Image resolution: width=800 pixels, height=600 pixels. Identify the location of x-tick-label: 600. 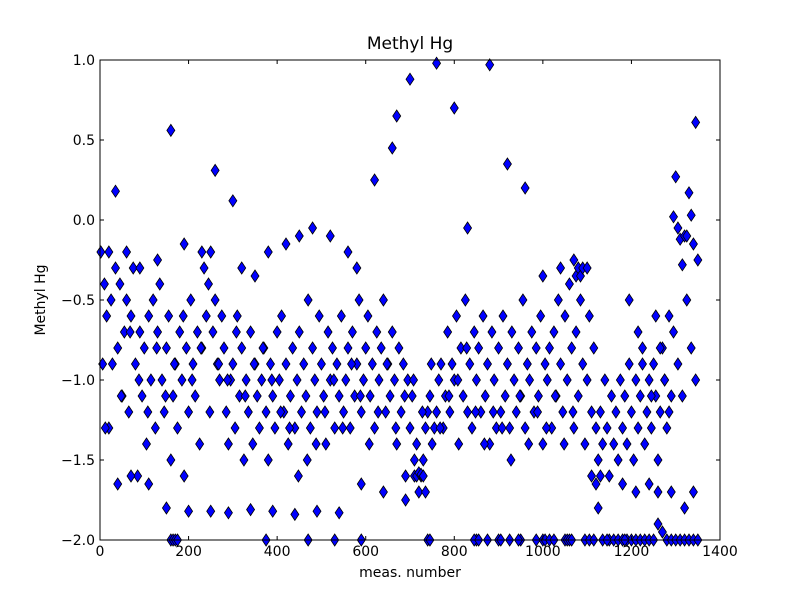
(365, 552).